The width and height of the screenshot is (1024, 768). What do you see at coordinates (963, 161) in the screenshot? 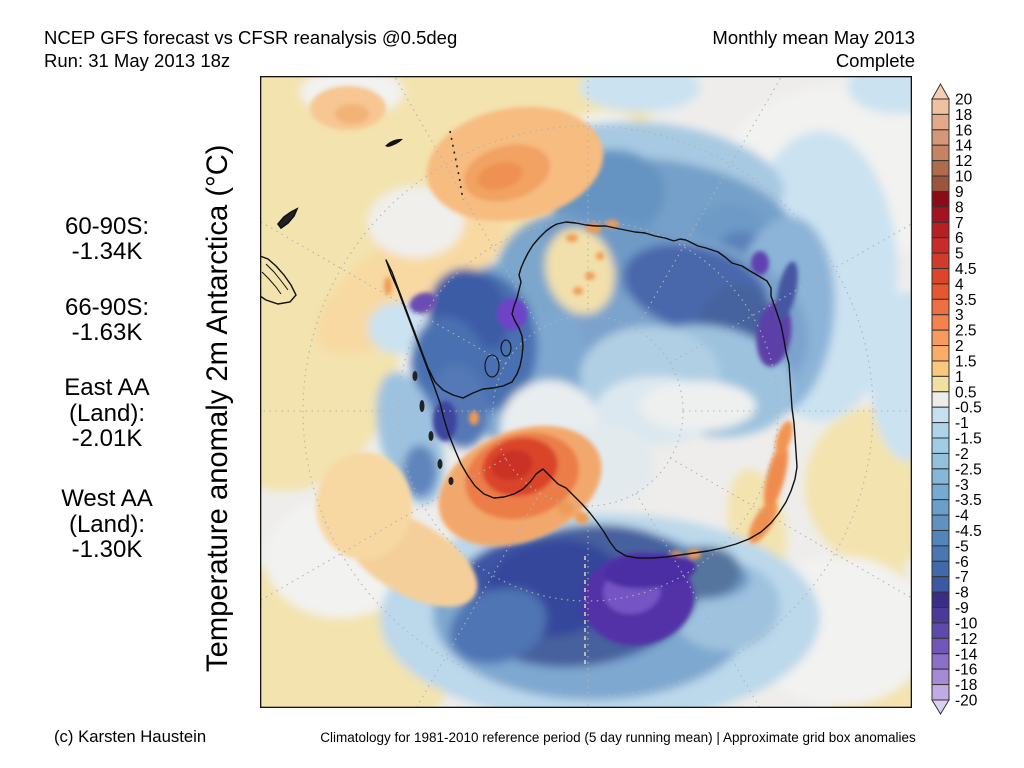
I see `svg-text: 12` at bounding box center [963, 161].